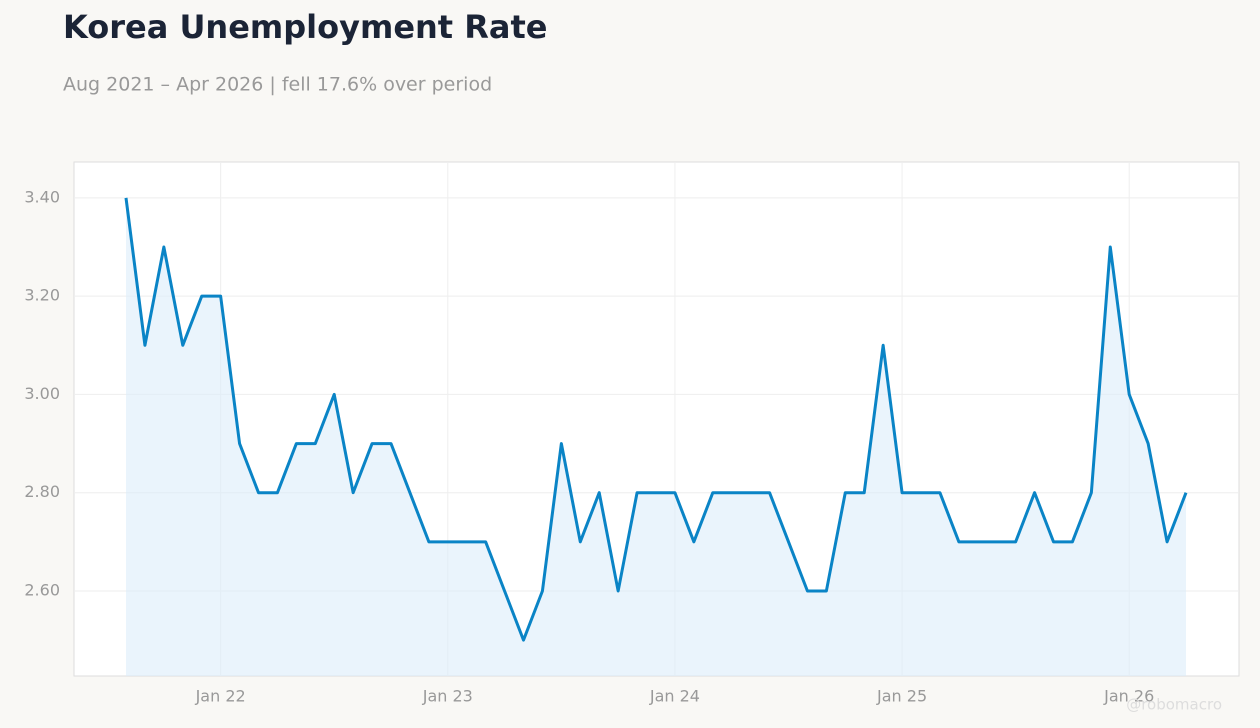 Image resolution: width=1260 pixels, height=728 pixels. What do you see at coordinates (42, 491) in the screenshot?
I see `y-tick-label: 2.80` at bounding box center [42, 491].